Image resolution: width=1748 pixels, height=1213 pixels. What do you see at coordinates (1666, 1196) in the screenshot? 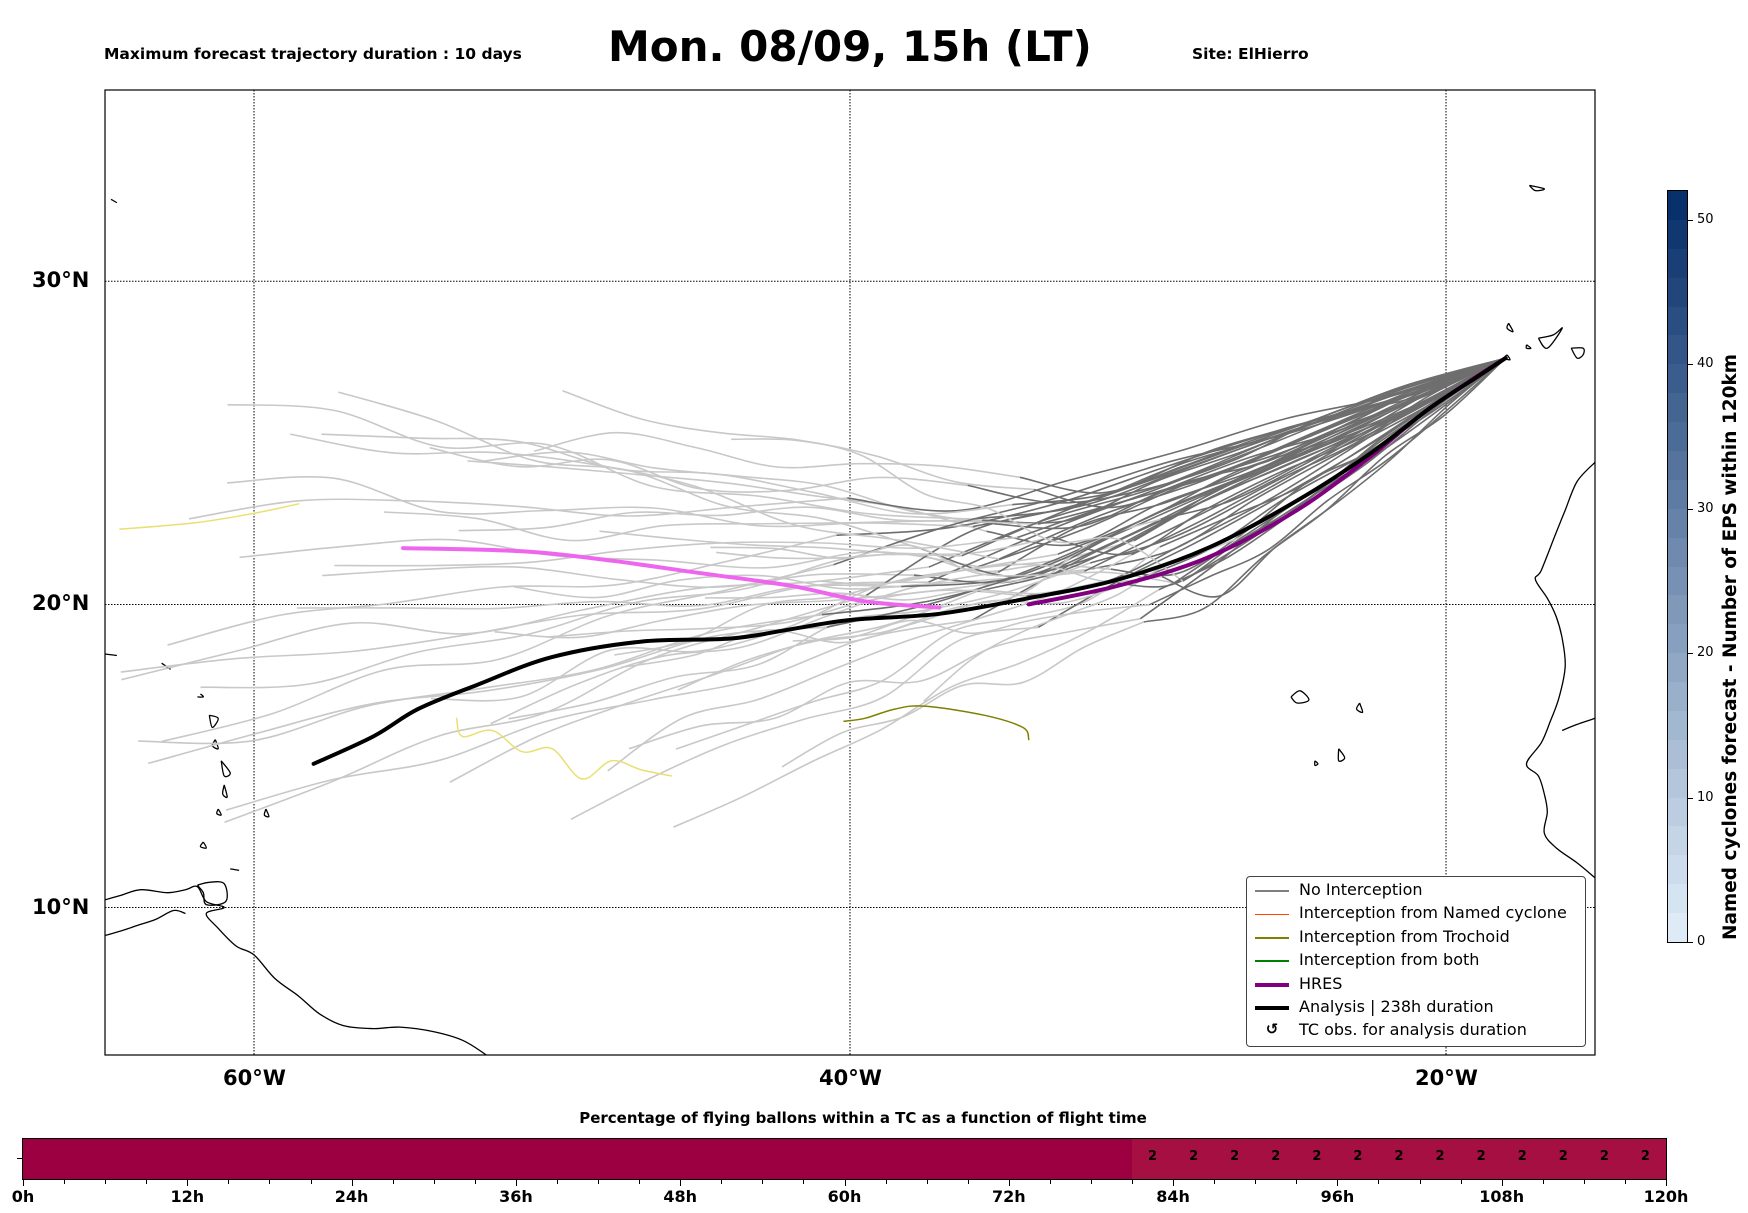
I see `timeline-tick-label: 120h` at bounding box center [1666, 1196].